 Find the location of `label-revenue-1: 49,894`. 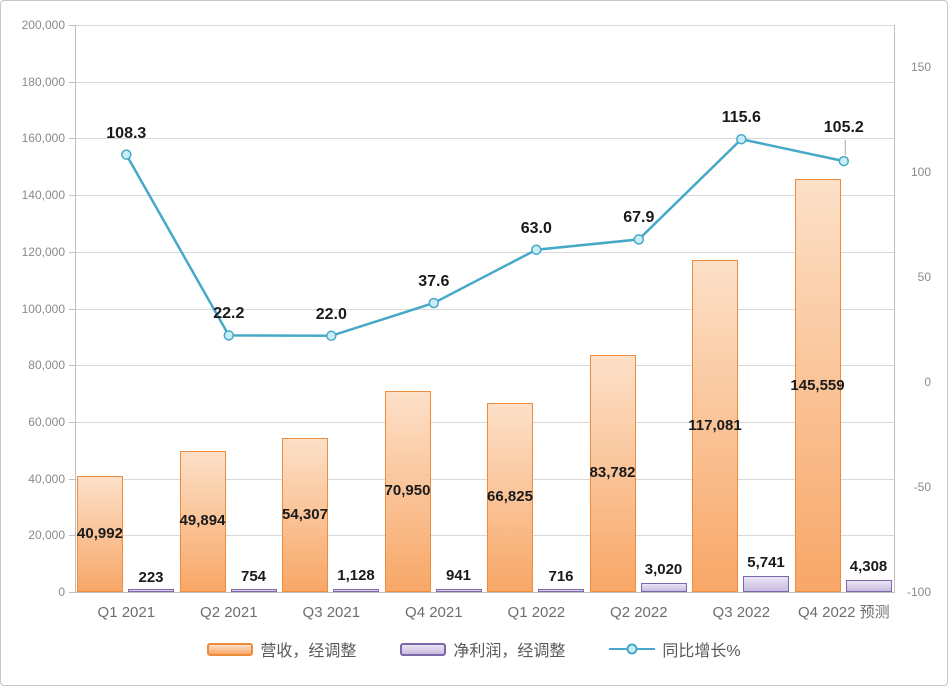

label-revenue-1: 49,894 is located at coordinates (202, 521).